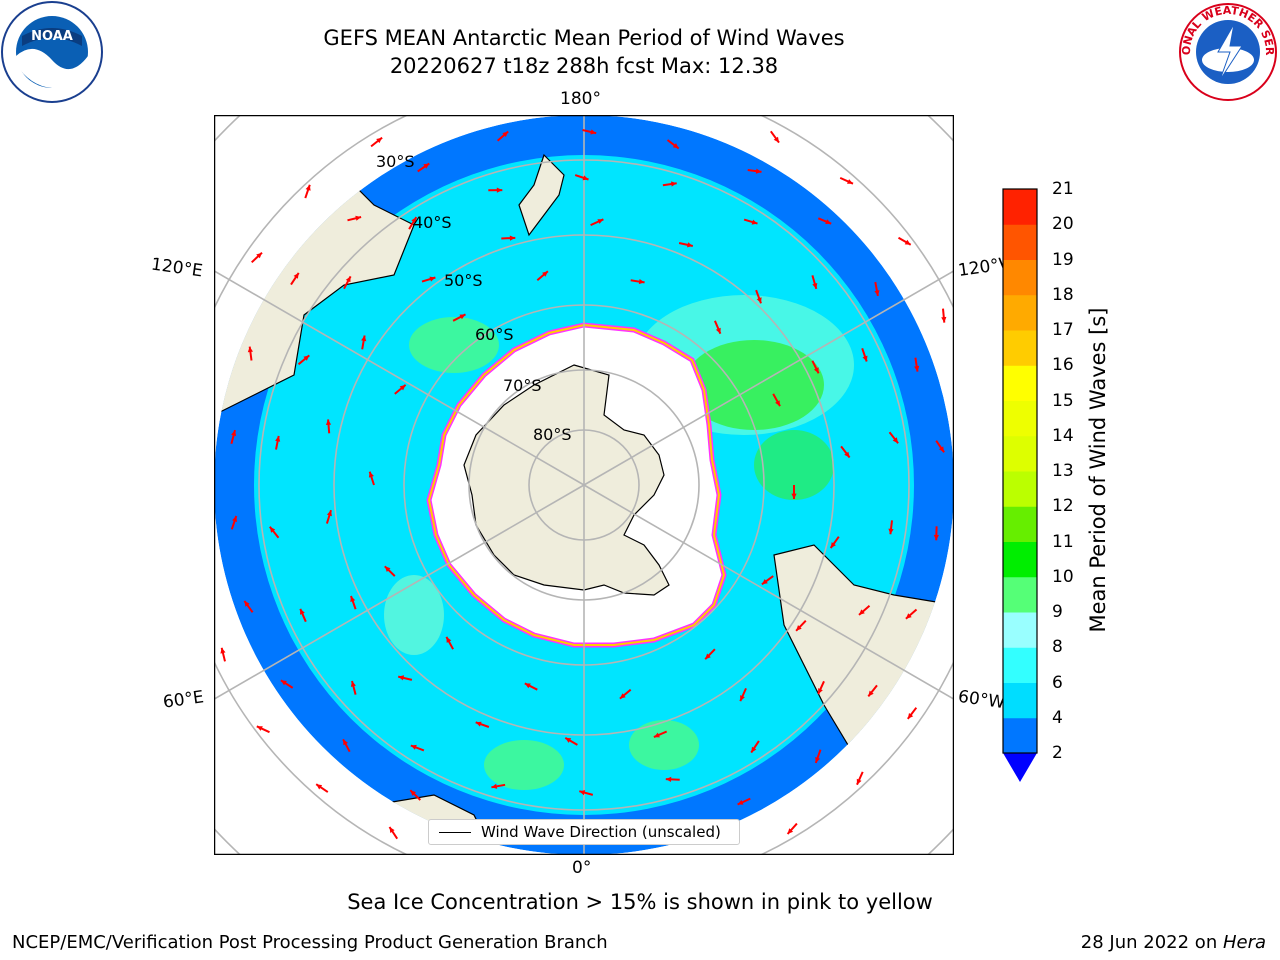 The height and width of the screenshot is (960, 1280). What do you see at coordinates (1063, 259) in the screenshot?
I see `colorbar-tick-label: 19` at bounding box center [1063, 259].